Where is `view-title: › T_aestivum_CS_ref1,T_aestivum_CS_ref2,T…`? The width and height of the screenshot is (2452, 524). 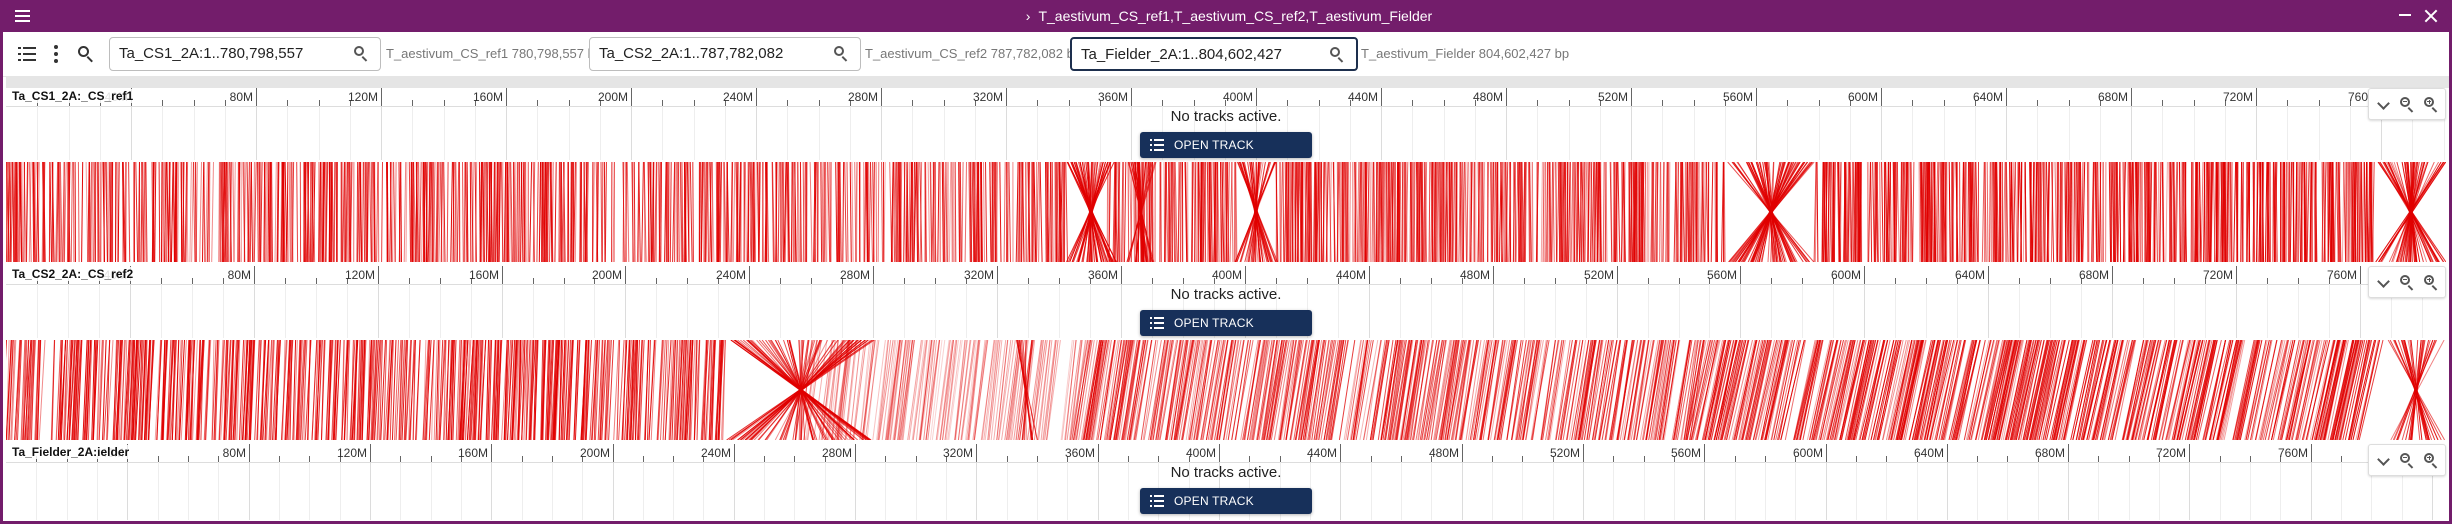 view-title: › T_aestivum_CS_ref1,T_aestivum_CS_ref2,T… is located at coordinates (1226, 16).